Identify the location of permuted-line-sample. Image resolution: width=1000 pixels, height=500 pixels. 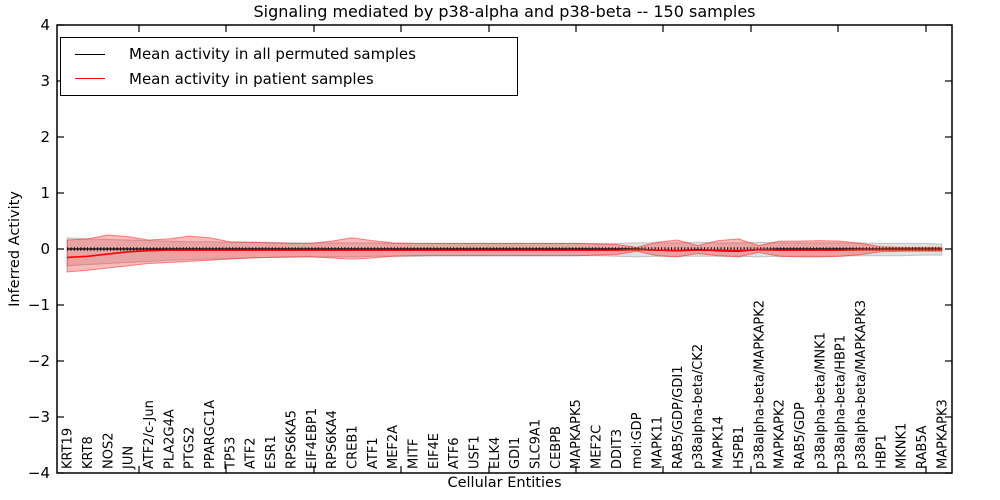
(90, 54).